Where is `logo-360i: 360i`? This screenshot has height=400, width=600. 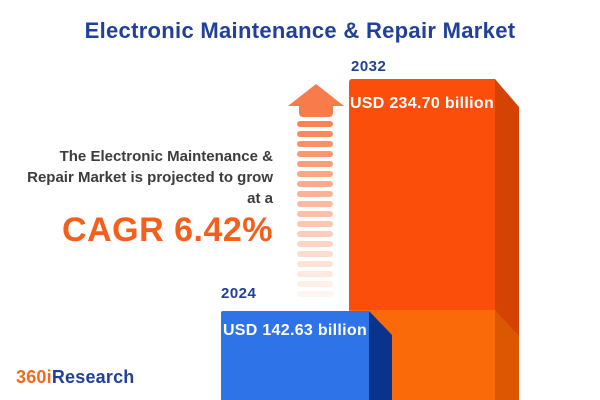 logo-360i: 360i is located at coordinates (34, 377).